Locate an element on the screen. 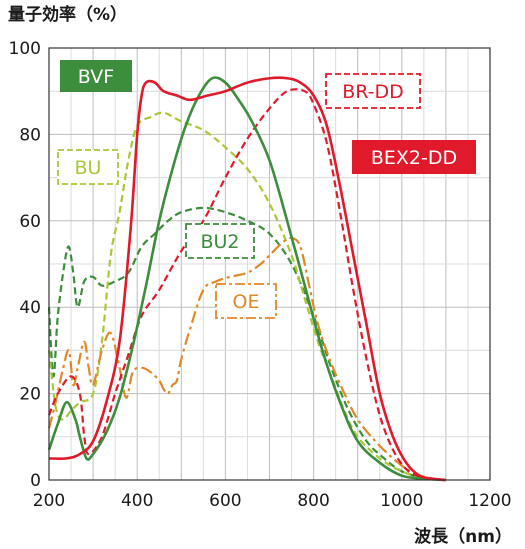 The width and height of the screenshot is (525, 549). legend-item-bu2: BU2 is located at coordinates (220, 241).